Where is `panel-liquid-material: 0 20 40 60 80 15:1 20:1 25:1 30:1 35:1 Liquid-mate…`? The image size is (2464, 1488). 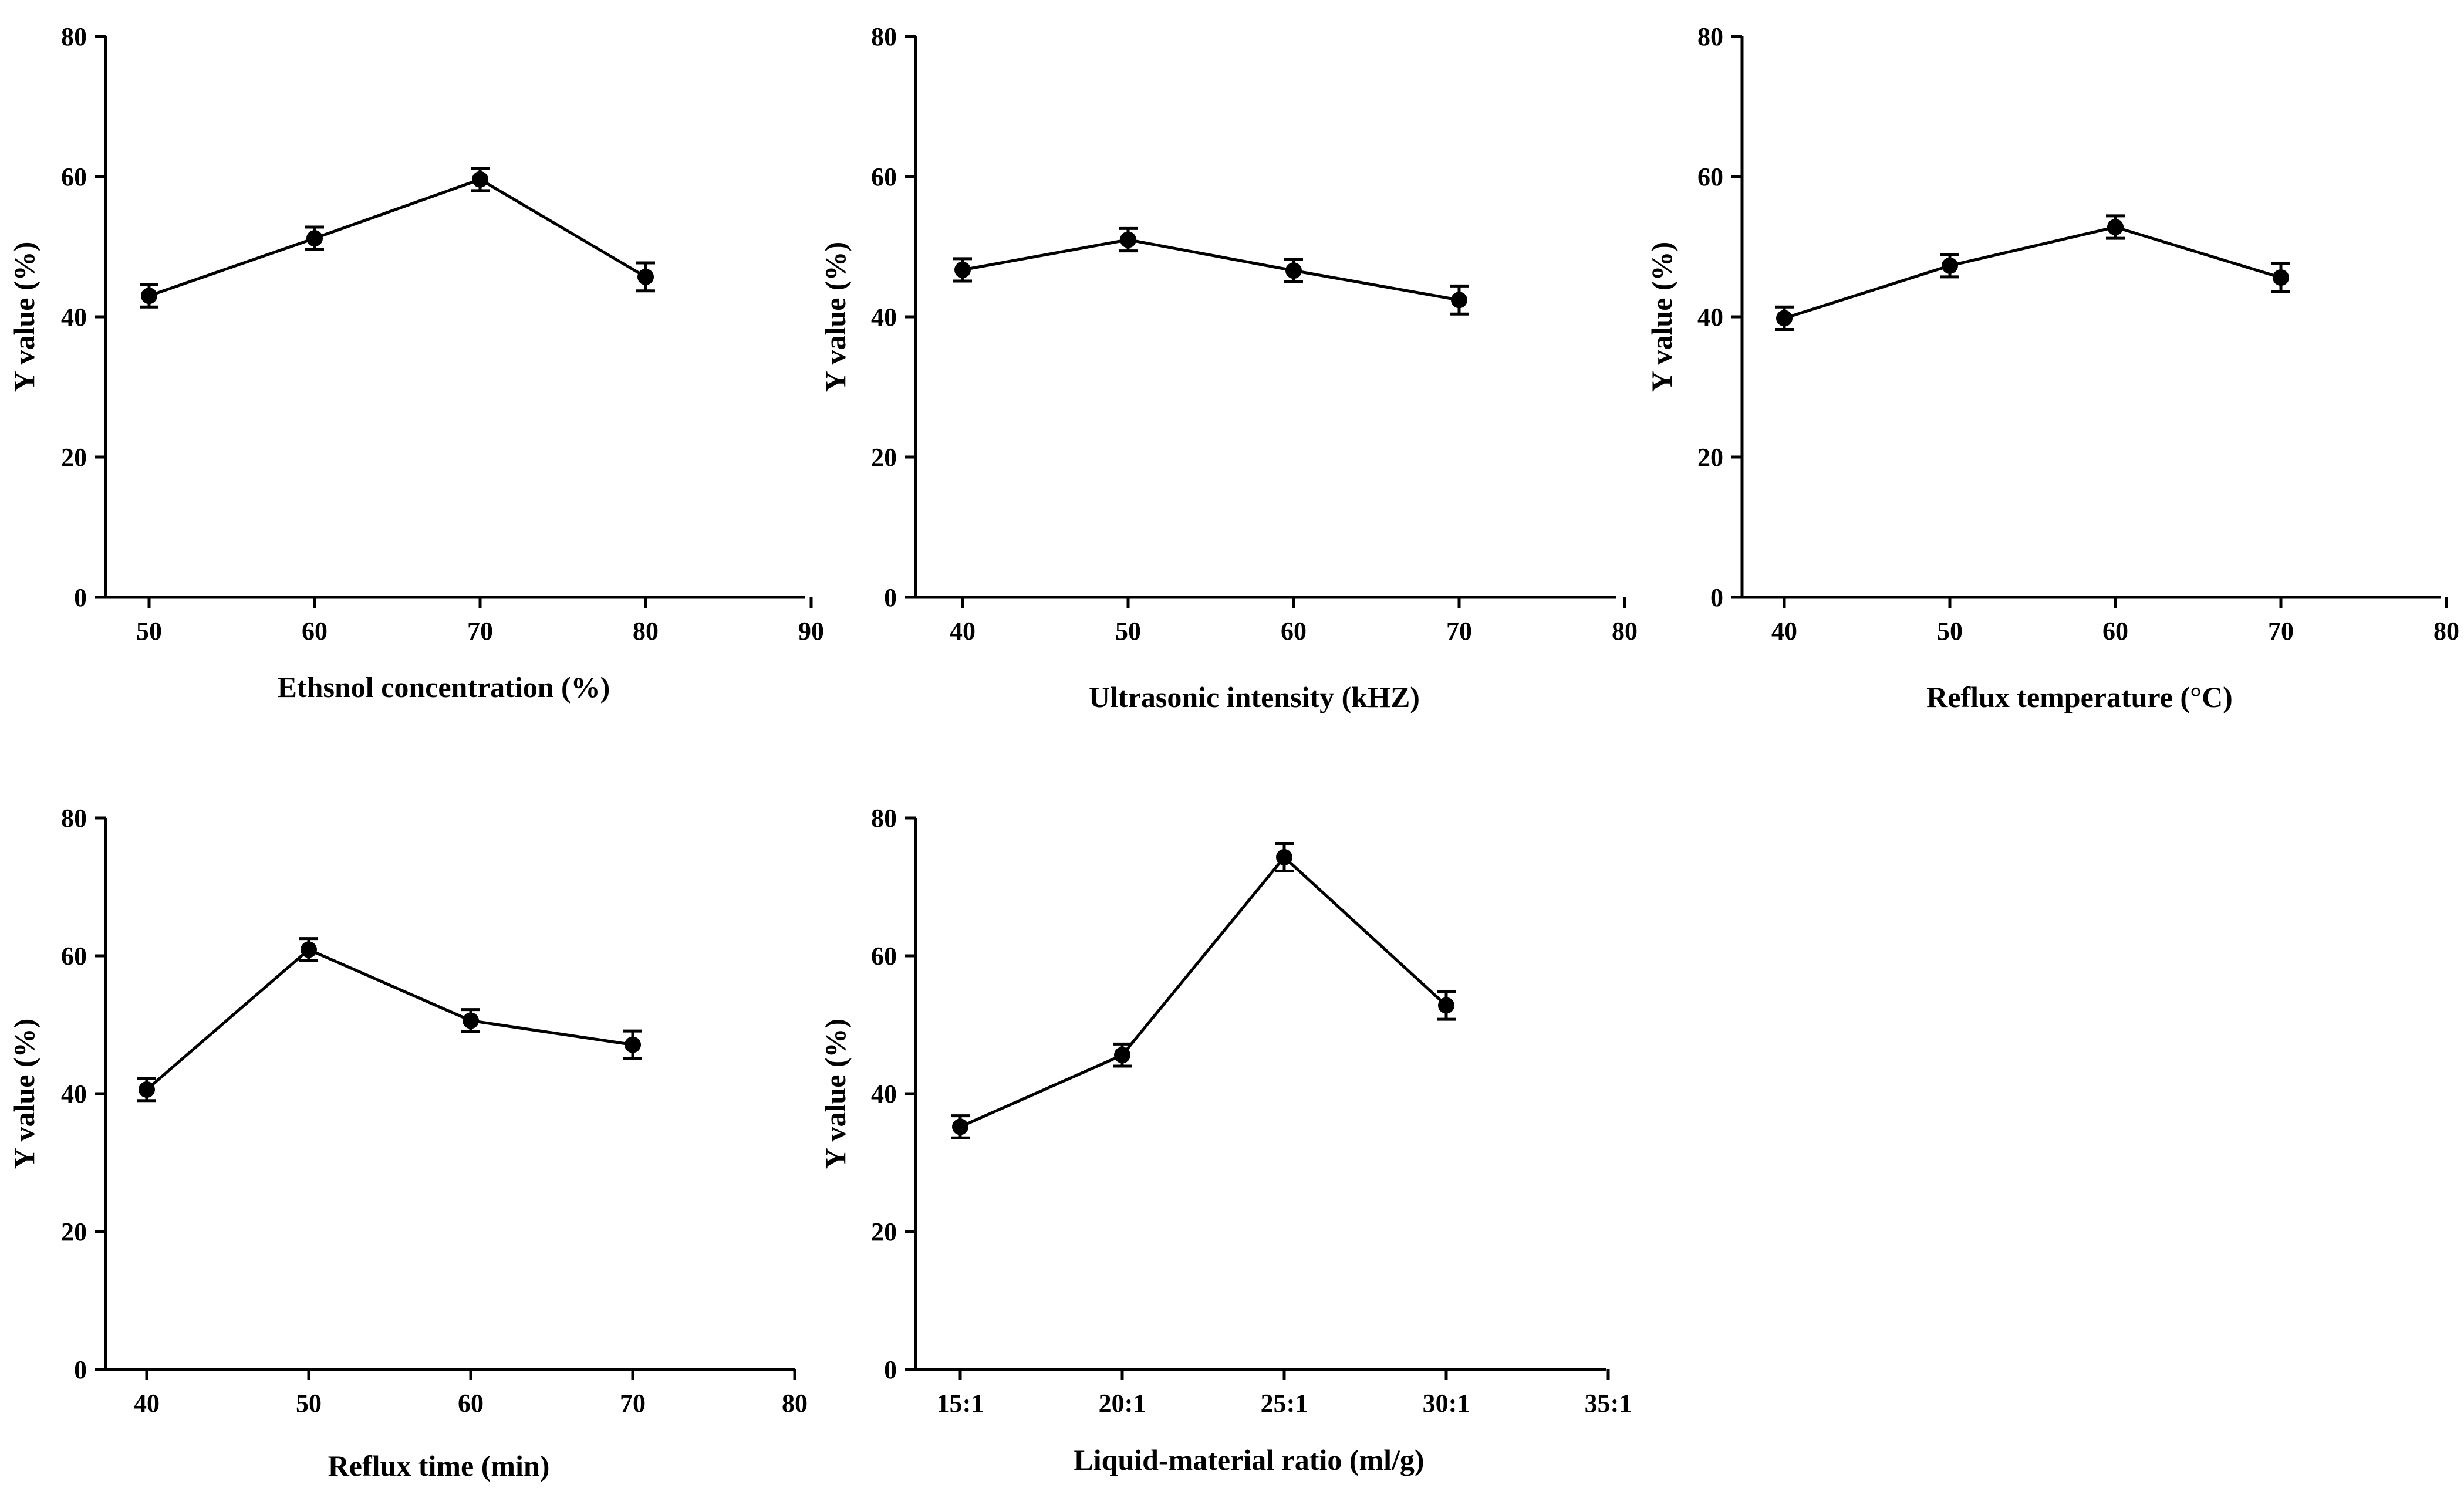
panel-liquid-material: 0 20 40 60 80 15:1 20:1 25:1 30:1 35:1 Liquid-mate… is located at coordinates (1225, 1140).